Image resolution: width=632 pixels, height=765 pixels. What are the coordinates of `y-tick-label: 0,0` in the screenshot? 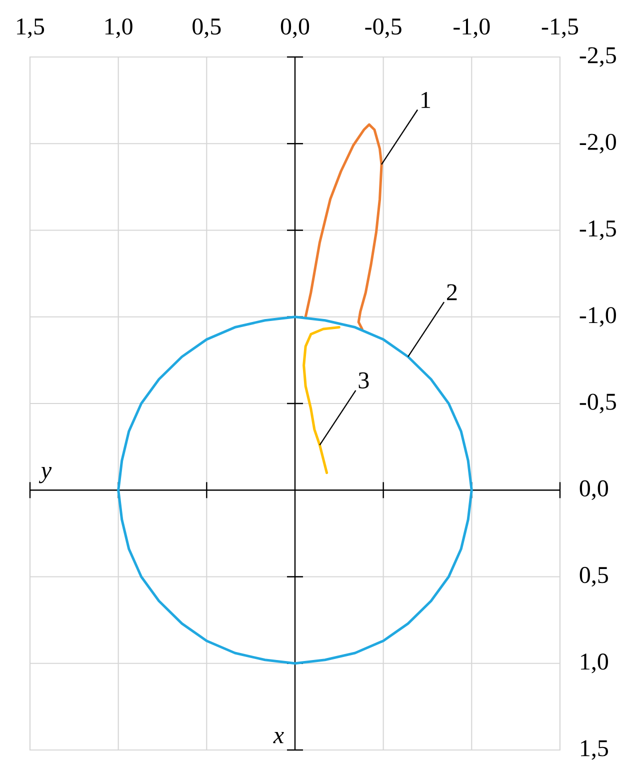 It's located at (594, 490).